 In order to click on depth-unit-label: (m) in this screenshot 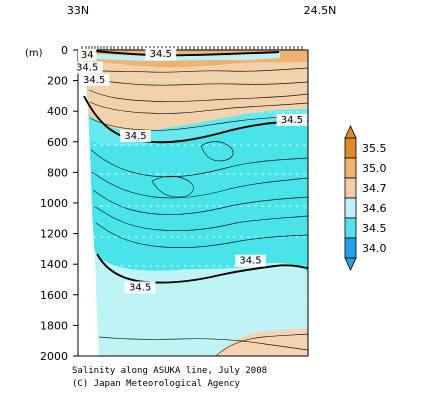, I will do `click(34, 53)`.